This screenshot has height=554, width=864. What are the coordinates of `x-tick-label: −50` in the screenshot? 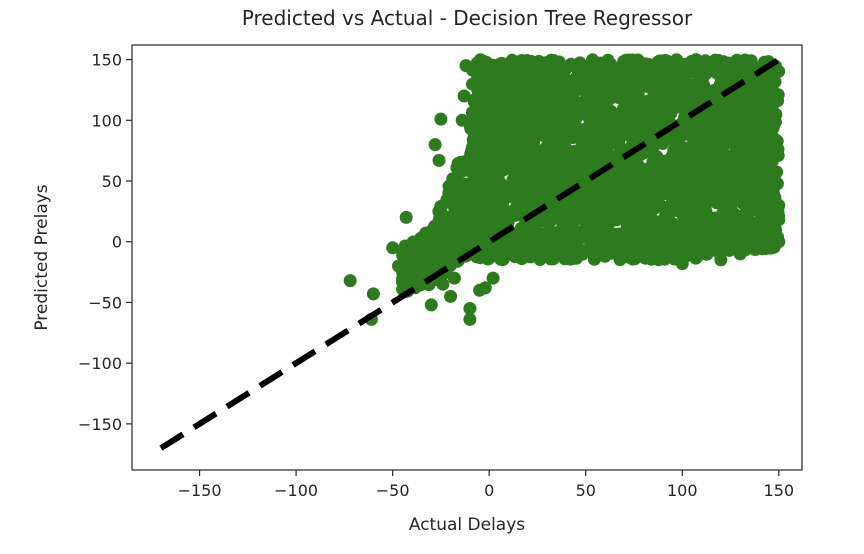 It's located at (393, 490).